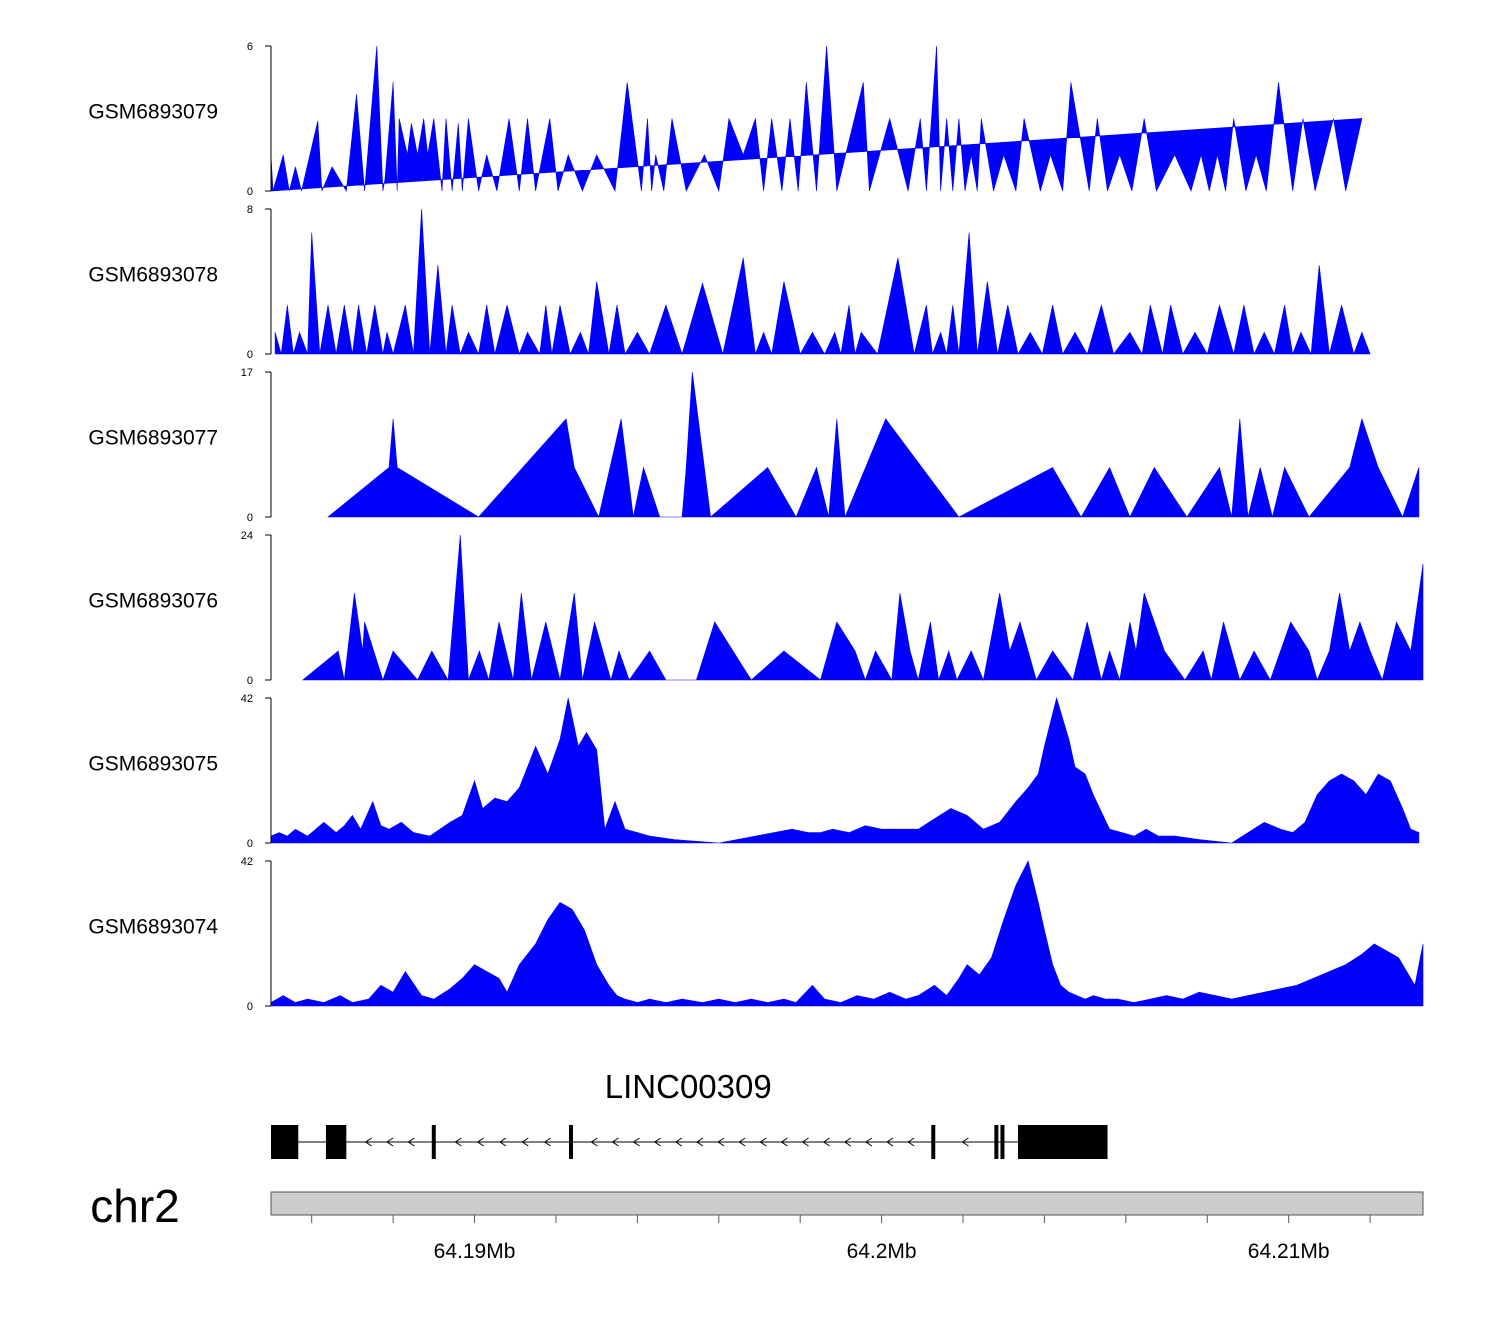 The width and height of the screenshot is (1500, 1320). Describe the element at coordinates (153, 601) in the screenshot. I see `track-label: GSM6893076` at that location.